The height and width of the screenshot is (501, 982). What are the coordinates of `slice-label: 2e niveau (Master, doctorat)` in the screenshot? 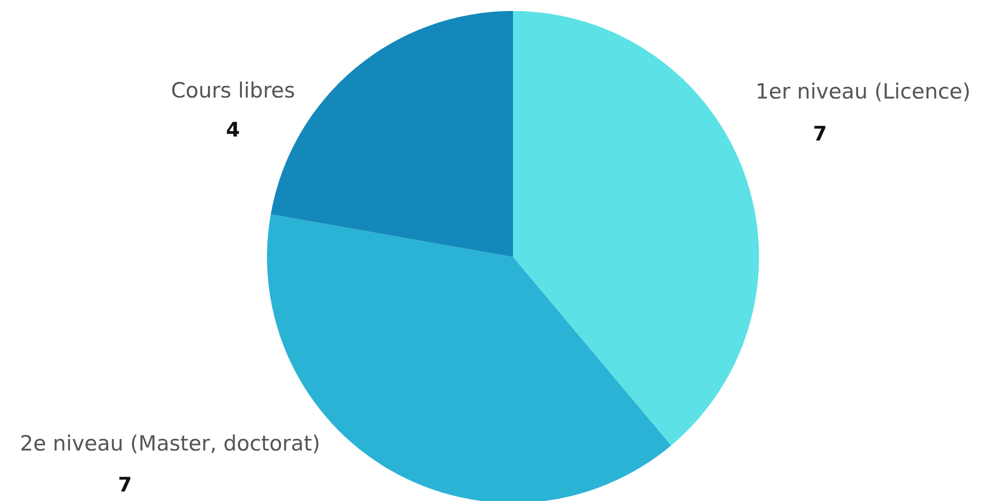 It's located at (170, 444).